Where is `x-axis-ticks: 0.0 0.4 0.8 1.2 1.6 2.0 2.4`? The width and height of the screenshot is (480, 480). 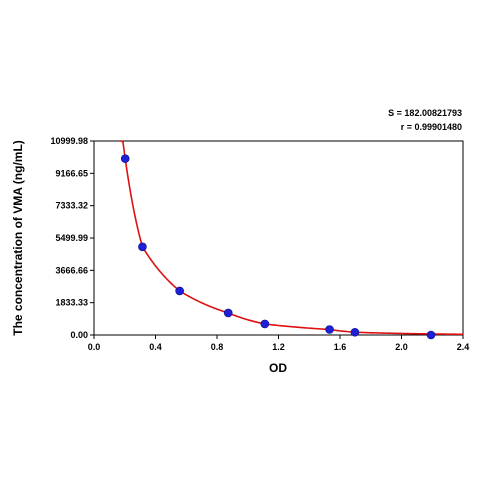 x-axis-ticks: 0.0 0.4 0.8 1.2 1.6 2.0 2.4 is located at coordinates (279, 343).